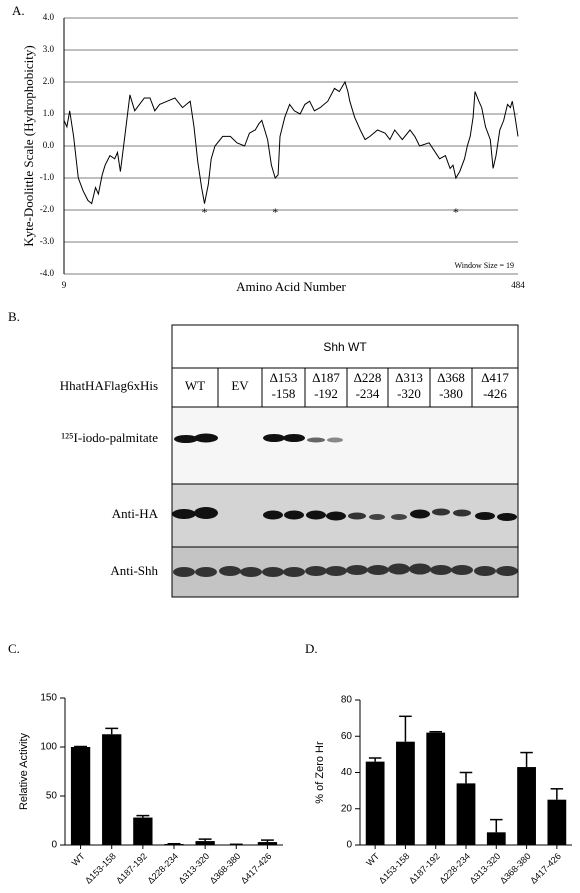 This screenshot has width=580, height=893. I want to click on note: Window Size = 19, so click(484, 265).